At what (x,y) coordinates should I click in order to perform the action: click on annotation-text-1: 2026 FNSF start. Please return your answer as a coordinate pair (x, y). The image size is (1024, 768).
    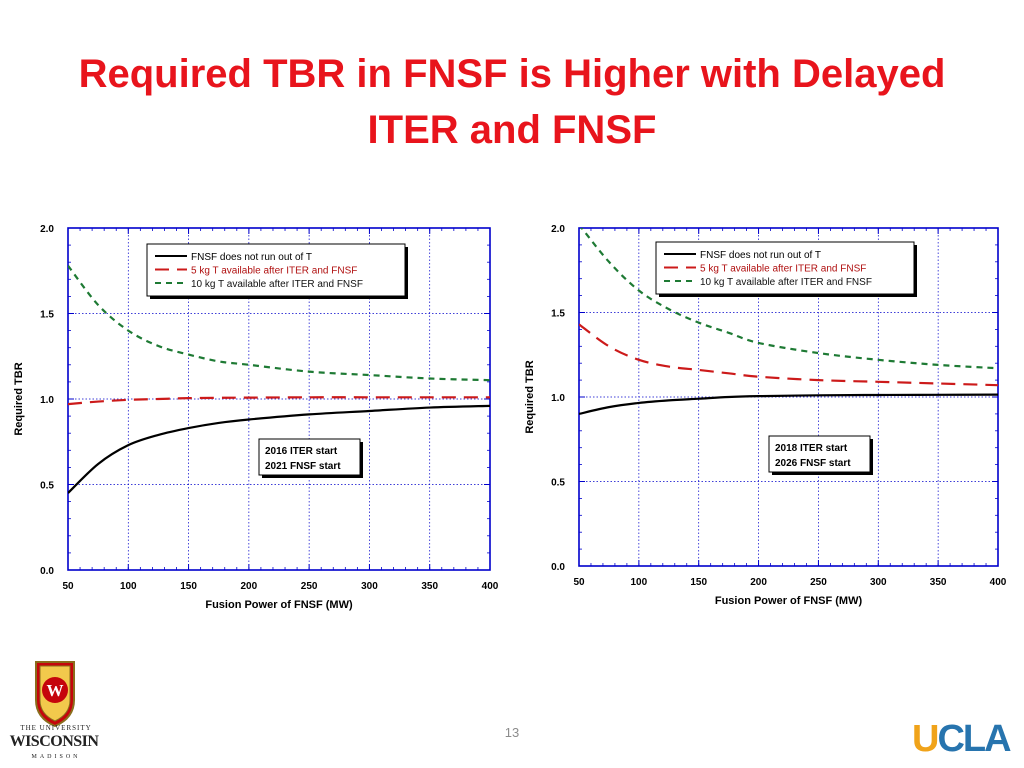
    Looking at the image, I should click on (813, 463).